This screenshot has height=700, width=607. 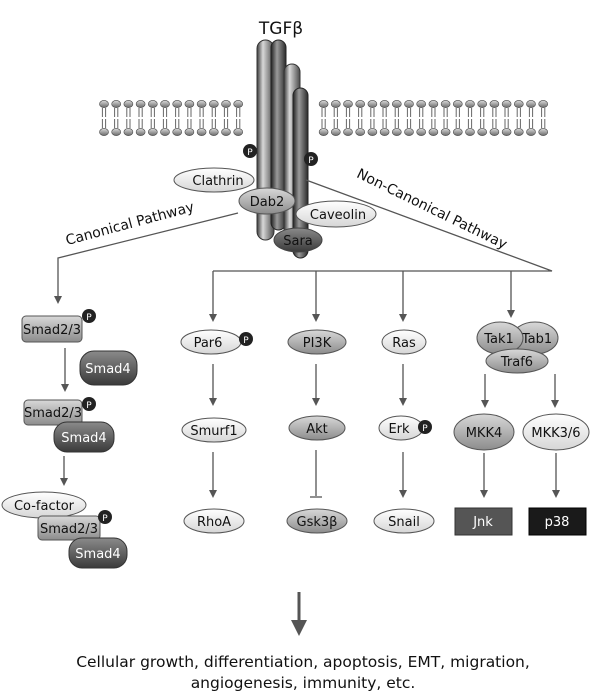 What do you see at coordinates (482, 522) in the screenshot?
I see `svg-text: Jnk` at bounding box center [482, 522].